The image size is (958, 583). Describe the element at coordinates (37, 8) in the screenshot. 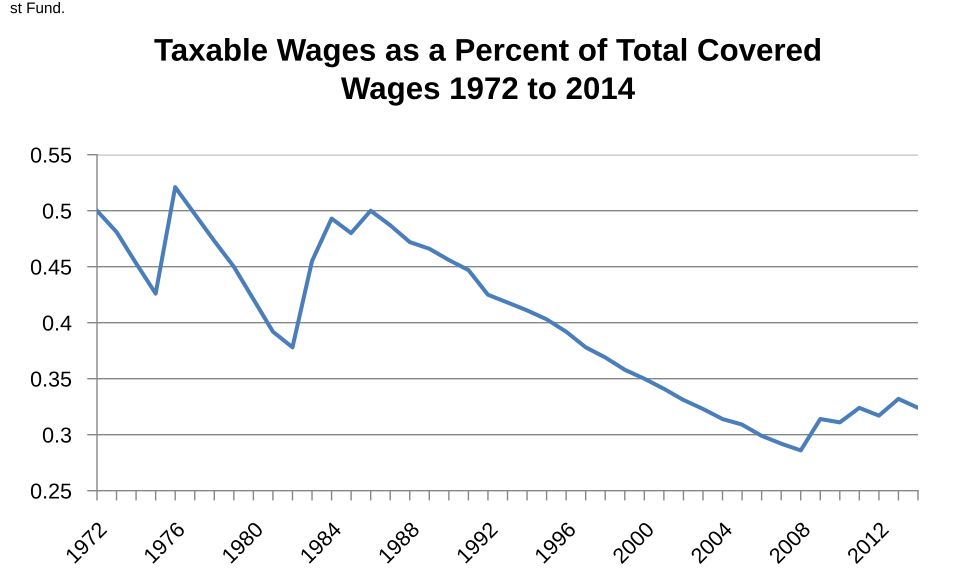

I see `text: st Fund.` at that location.